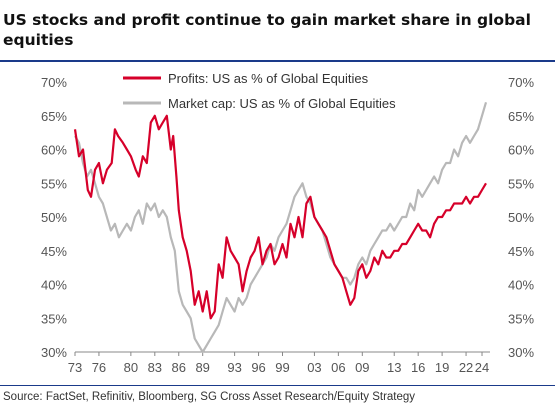  I want to click on x-tick-label: 89, so click(202, 367).